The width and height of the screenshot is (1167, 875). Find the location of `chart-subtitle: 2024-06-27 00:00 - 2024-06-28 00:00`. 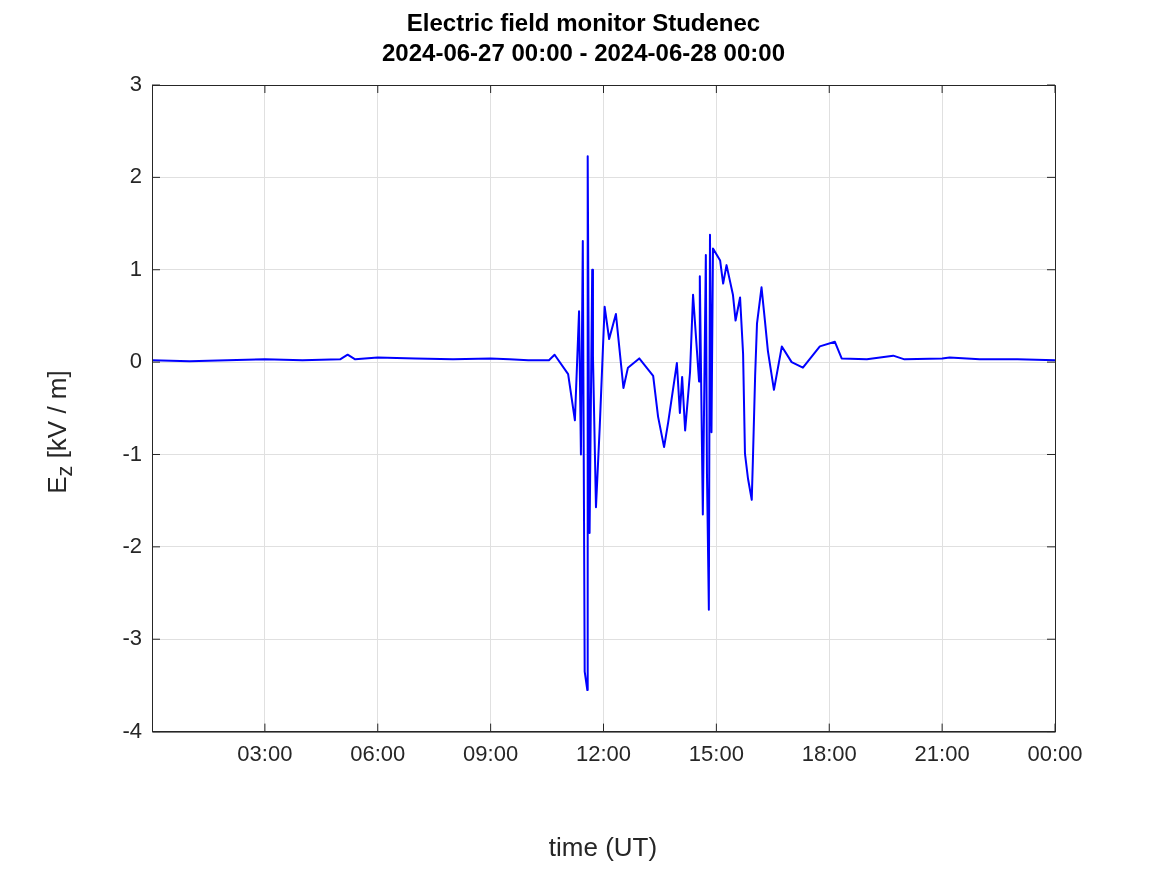

chart-subtitle: 2024-06-27 00:00 - 2024-06-28 00:00 is located at coordinates (583, 53).